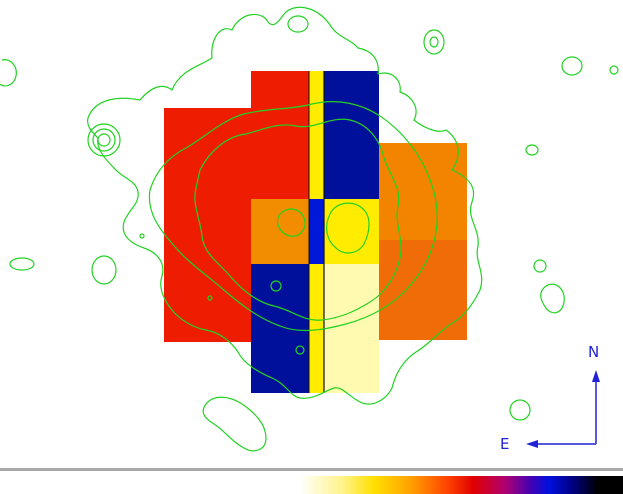 This screenshot has height=494, width=623. Describe the element at coordinates (532, 444) in the screenshot. I see `east-arrowhead` at that location.